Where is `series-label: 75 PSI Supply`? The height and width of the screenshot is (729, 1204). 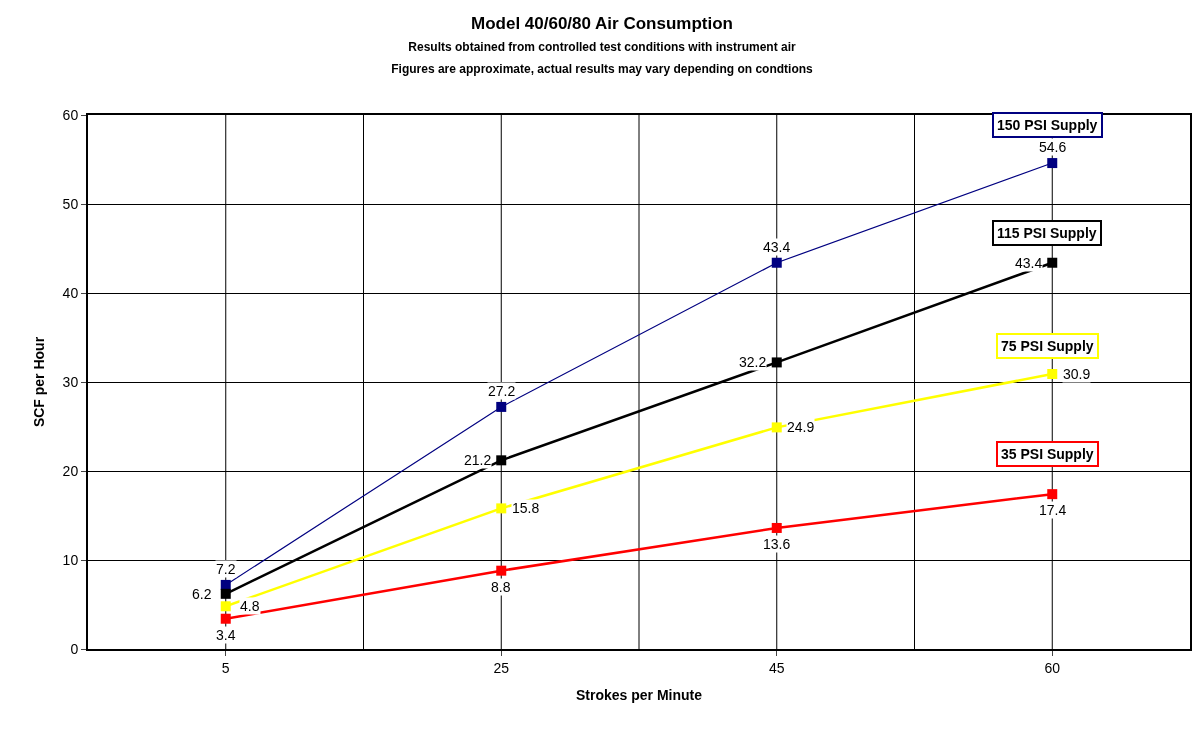 series-label: 75 PSI Supply is located at coordinates (1047, 346).